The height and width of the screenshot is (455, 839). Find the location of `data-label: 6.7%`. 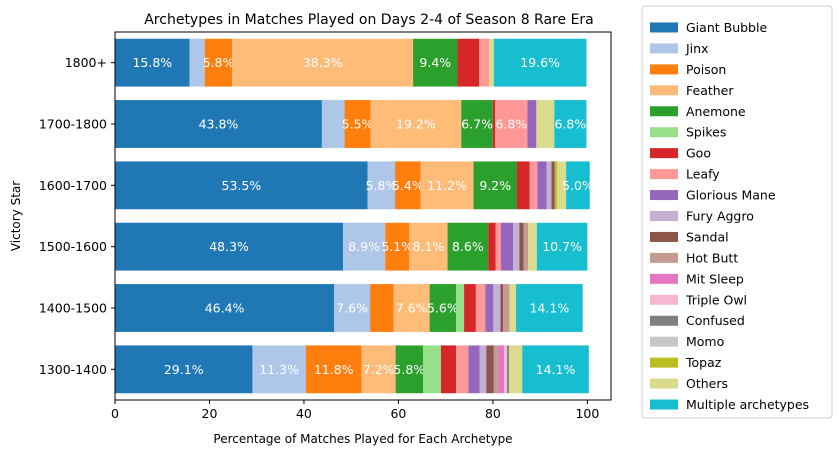

data-label: 6.7% is located at coordinates (477, 124).